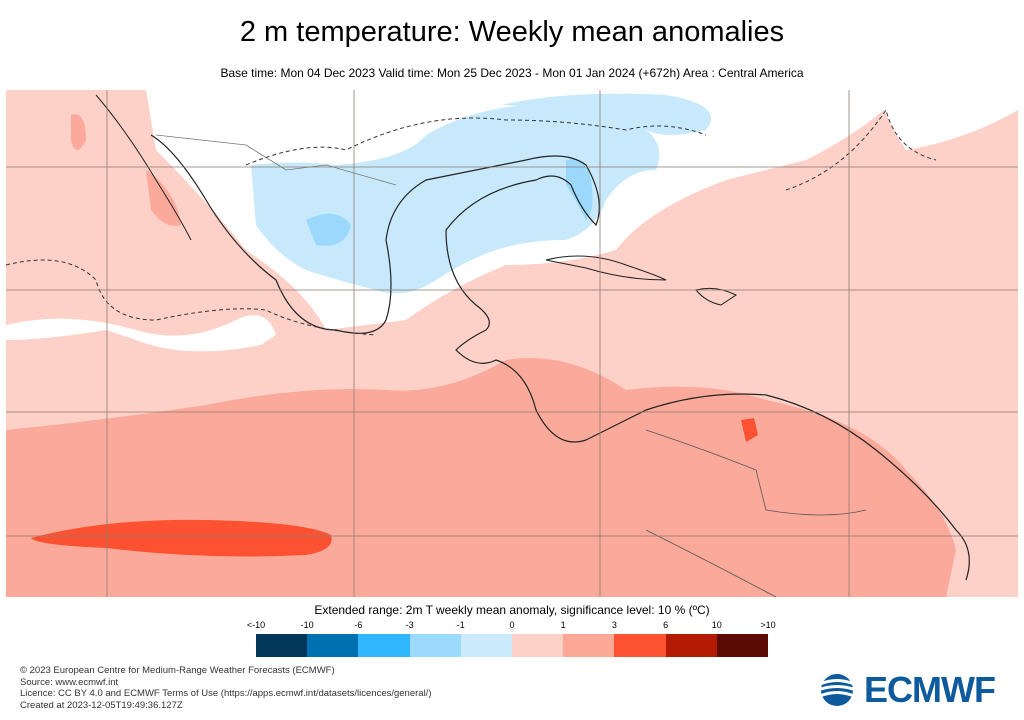 The image size is (1024, 720). I want to click on strong-warm-anomaly, so click(181, 538).